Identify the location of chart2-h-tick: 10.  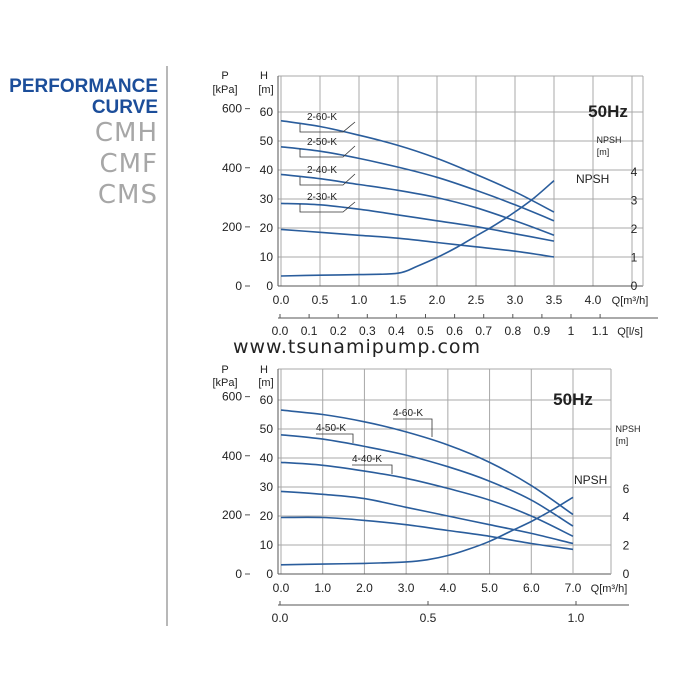
(267, 545).